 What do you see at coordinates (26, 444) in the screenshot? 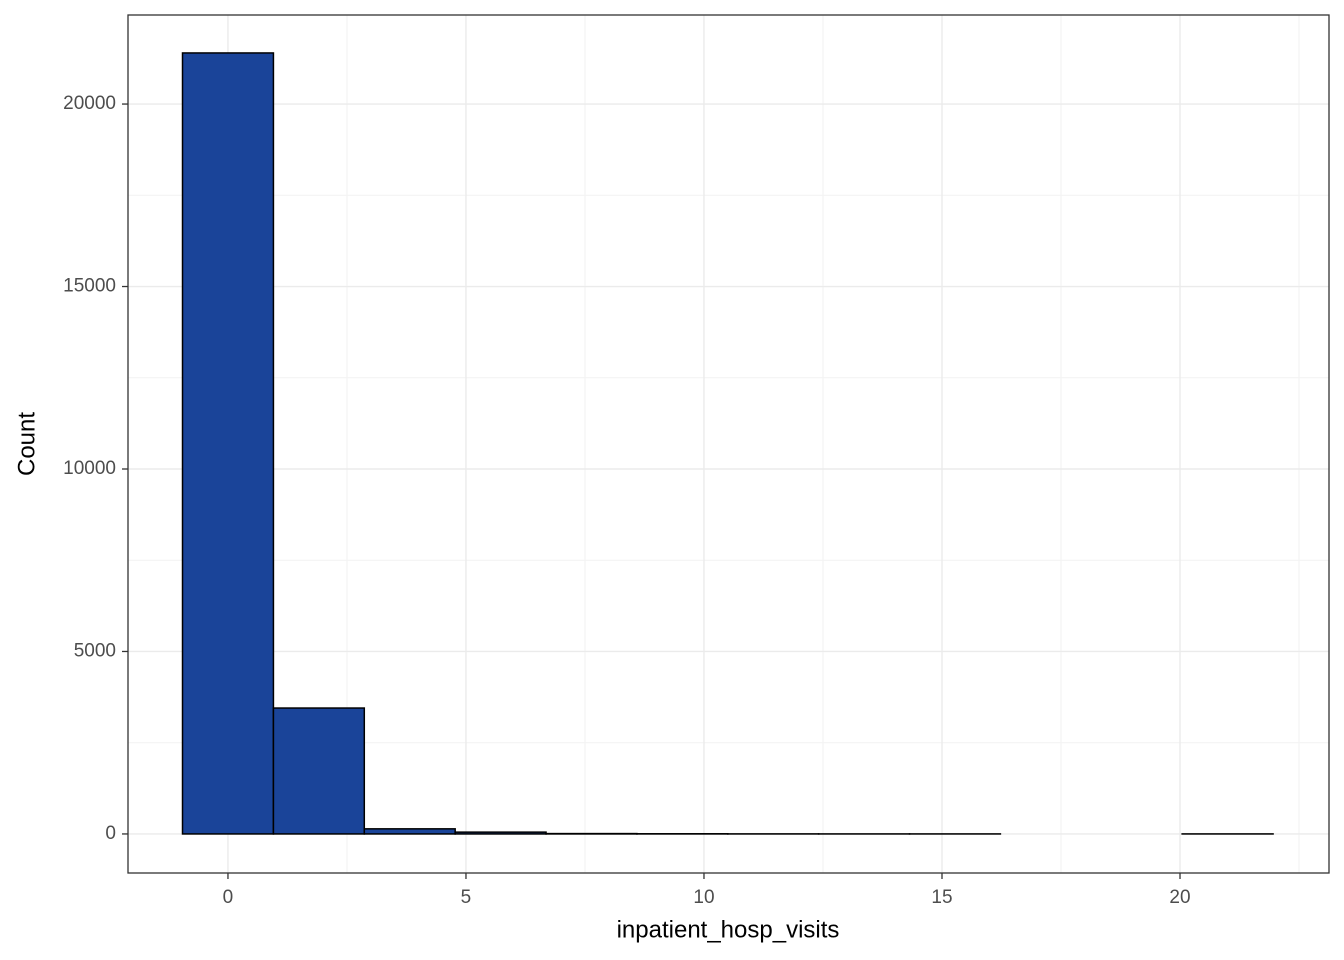
I see `y-axis-title: Count` at bounding box center [26, 444].